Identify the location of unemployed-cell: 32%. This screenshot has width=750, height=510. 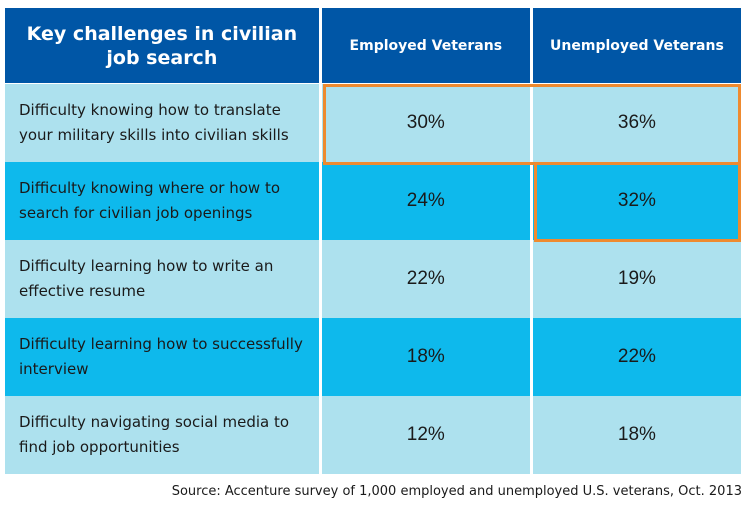
(636, 201).